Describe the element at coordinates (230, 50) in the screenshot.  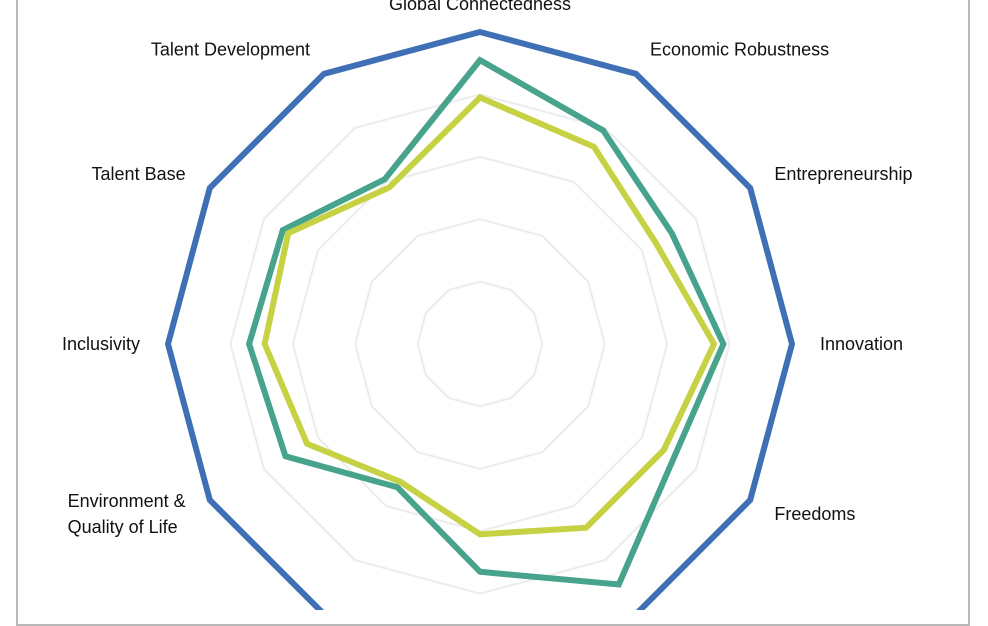
I see `axis-label-12: Talent Development` at that location.